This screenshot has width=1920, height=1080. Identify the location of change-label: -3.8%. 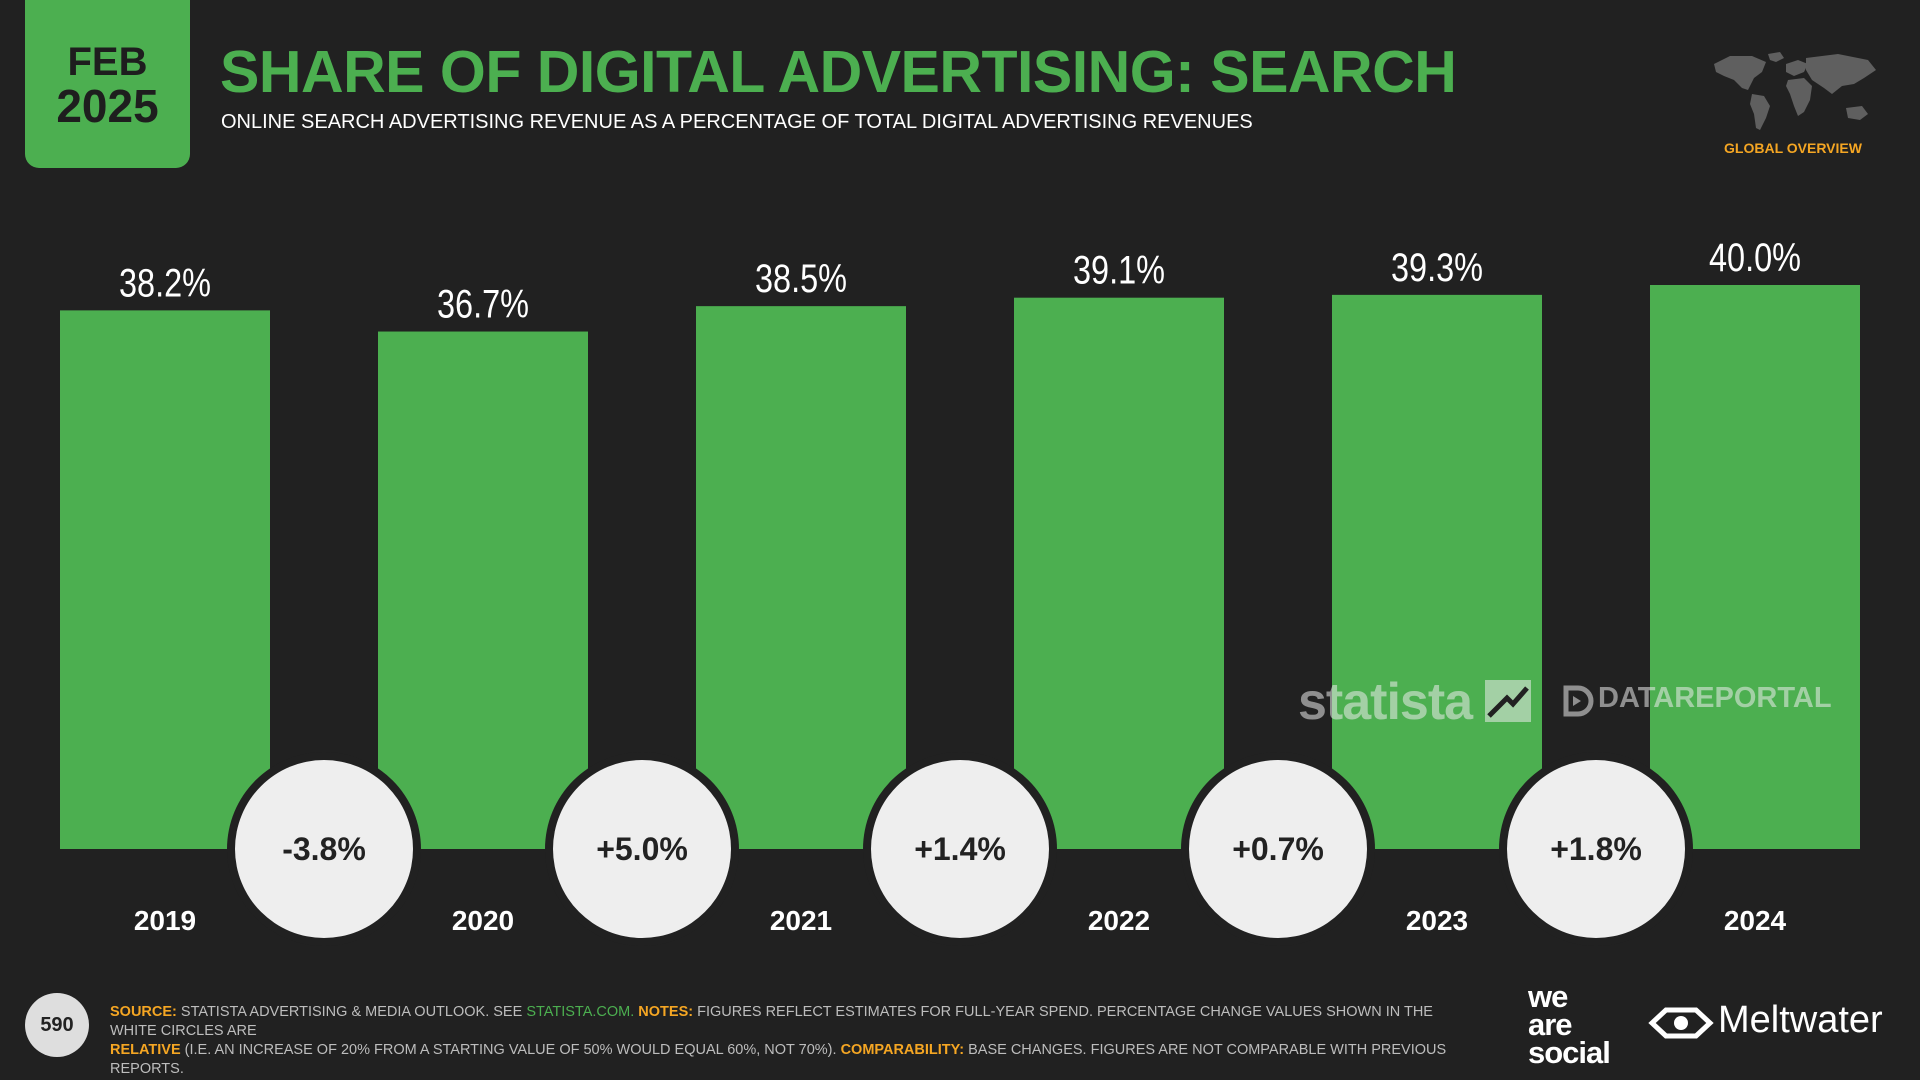
(324, 849).